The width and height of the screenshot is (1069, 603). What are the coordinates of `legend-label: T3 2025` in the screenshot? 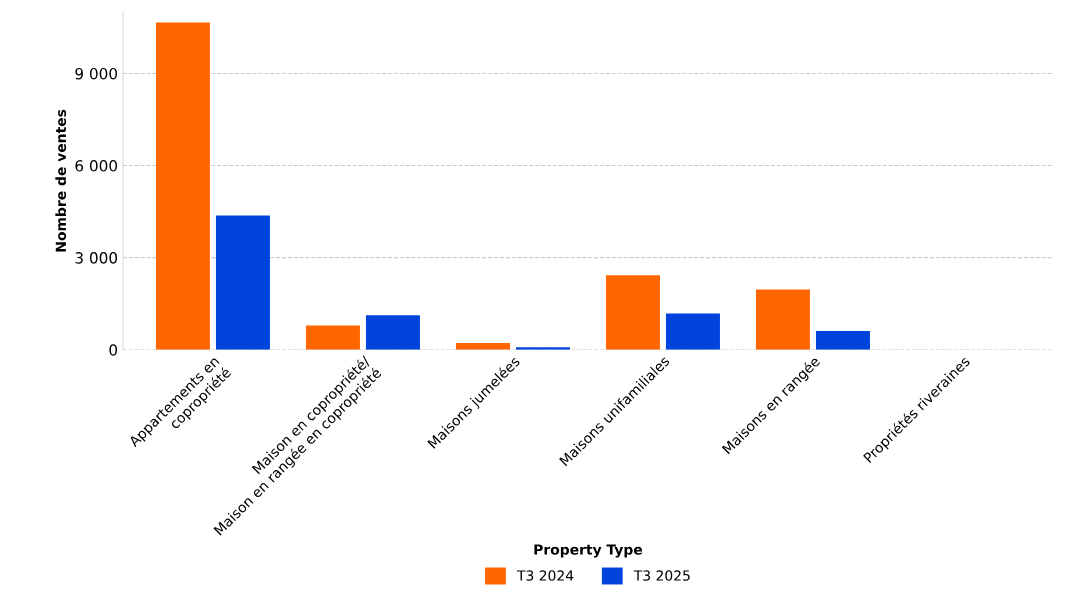 It's located at (661, 575).